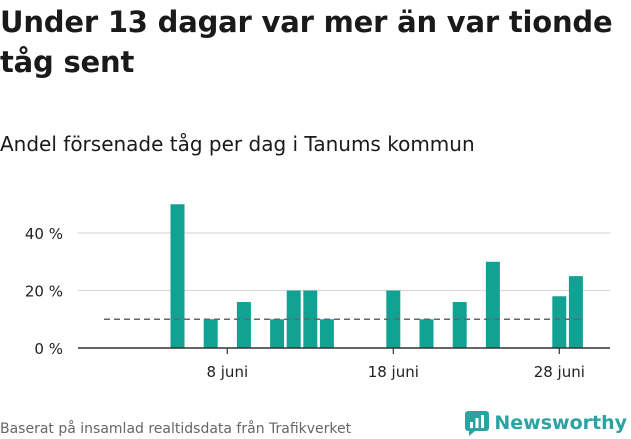  I want to click on x-tick-label: 8 juni, so click(227, 372).